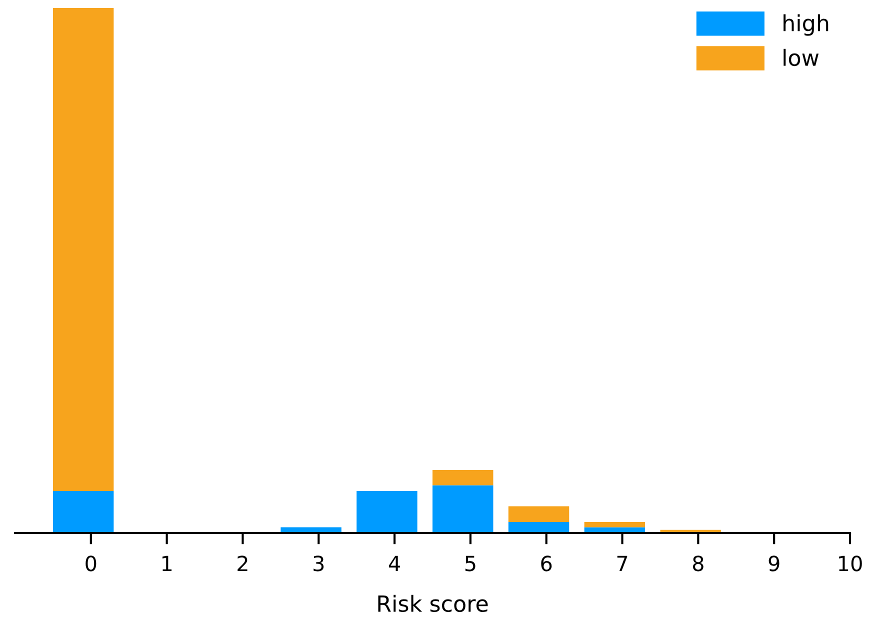 The width and height of the screenshot is (873, 627). I want to click on x-tick-label: 1, so click(167, 564).